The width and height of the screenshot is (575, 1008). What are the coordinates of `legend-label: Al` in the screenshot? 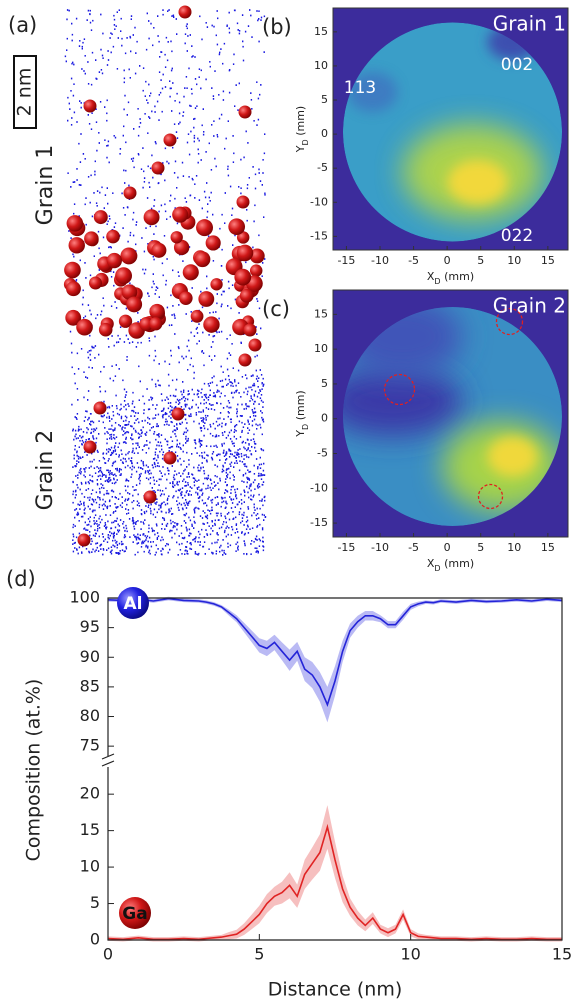 It's located at (133, 604).